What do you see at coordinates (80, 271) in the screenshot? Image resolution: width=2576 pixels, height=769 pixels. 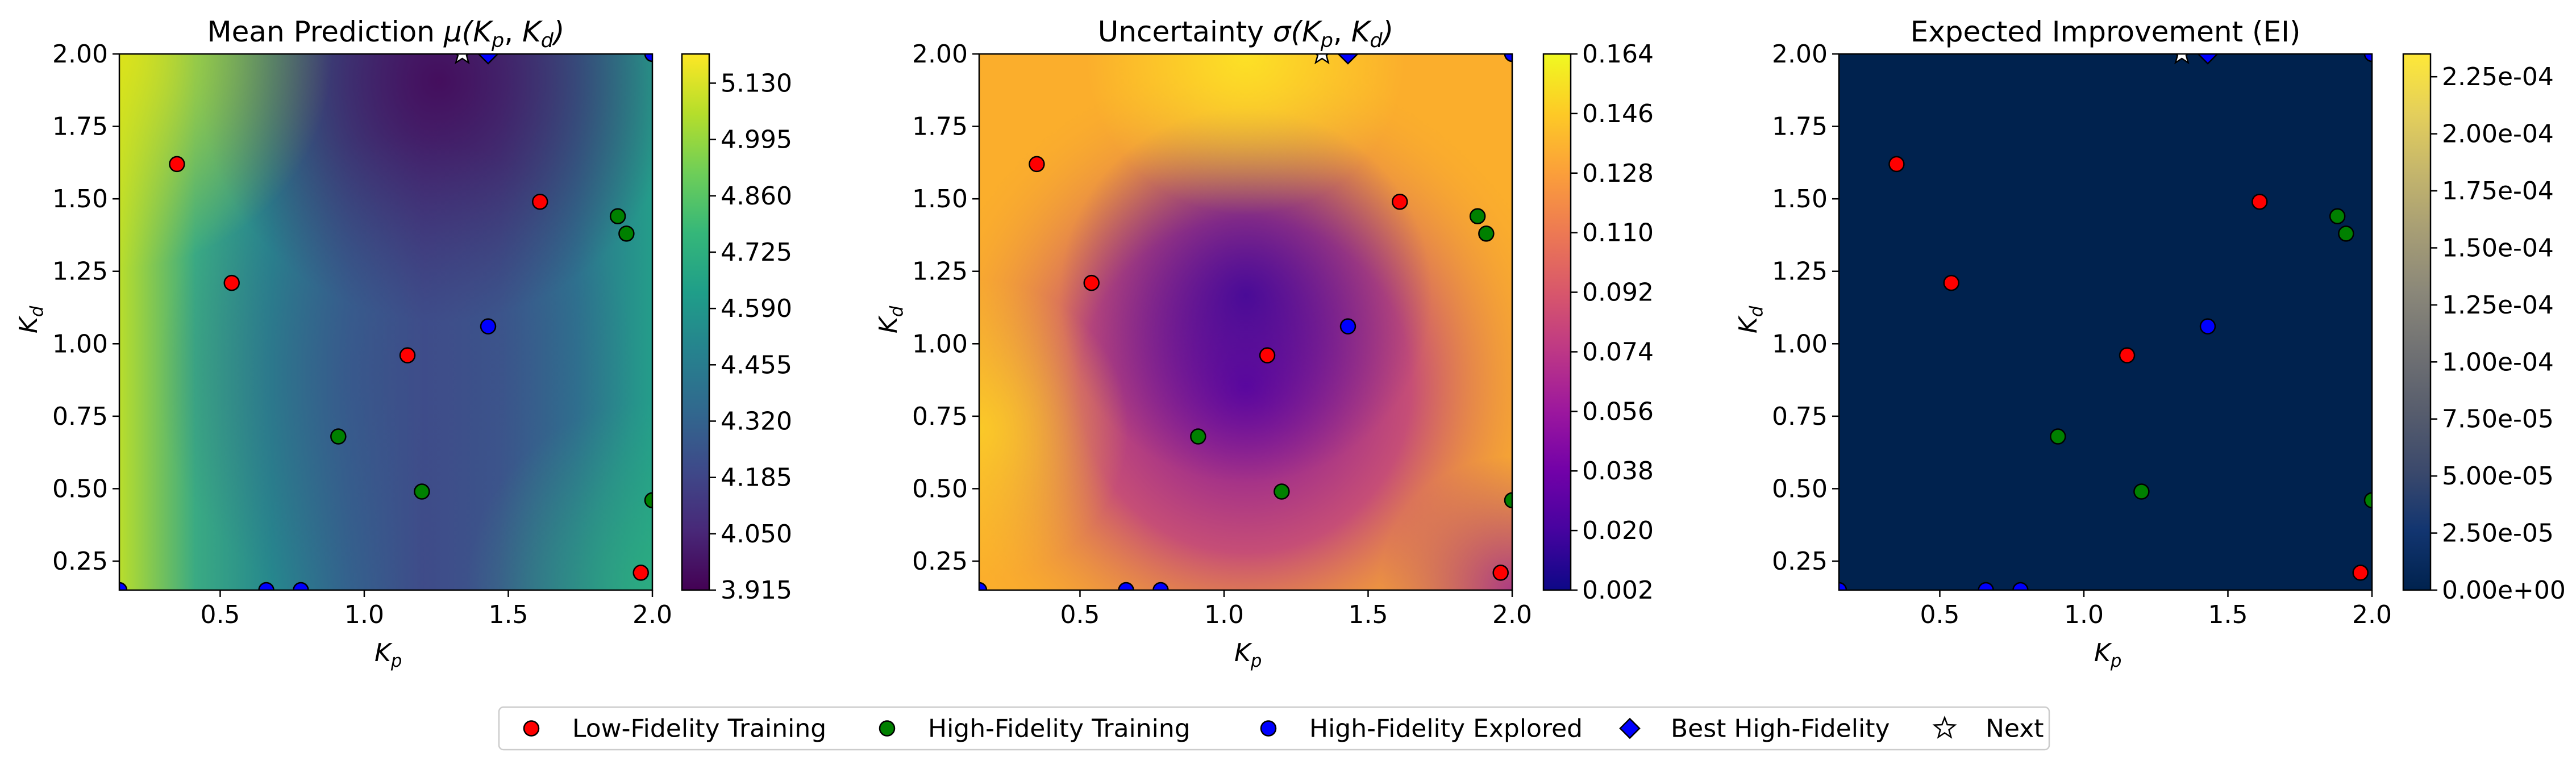 I see `y-tick-label: 1.25` at bounding box center [80, 271].